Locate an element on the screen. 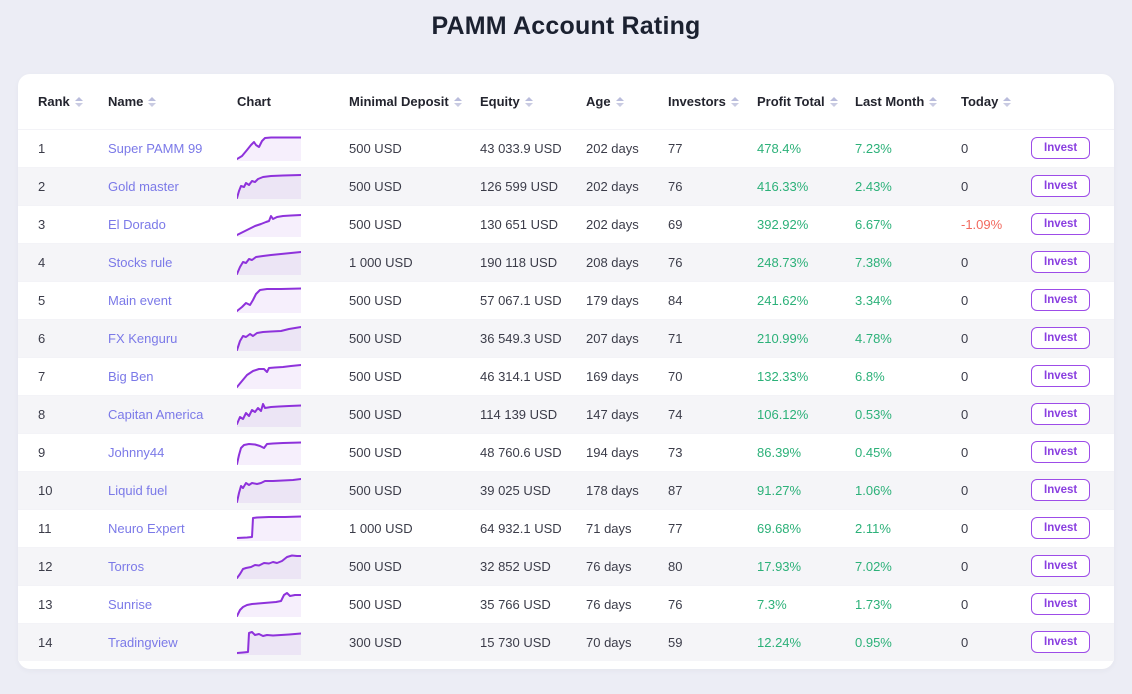 This screenshot has width=1132, height=694. last-month-cell: 6.8% is located at coordinates (870, 376).